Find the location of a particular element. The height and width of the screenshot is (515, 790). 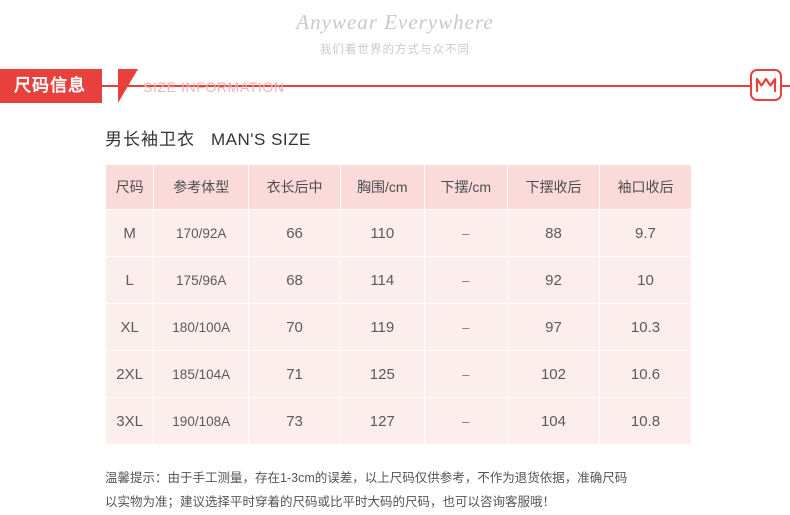

table-cell-chest: 110 is located at coordinates (382, 233).